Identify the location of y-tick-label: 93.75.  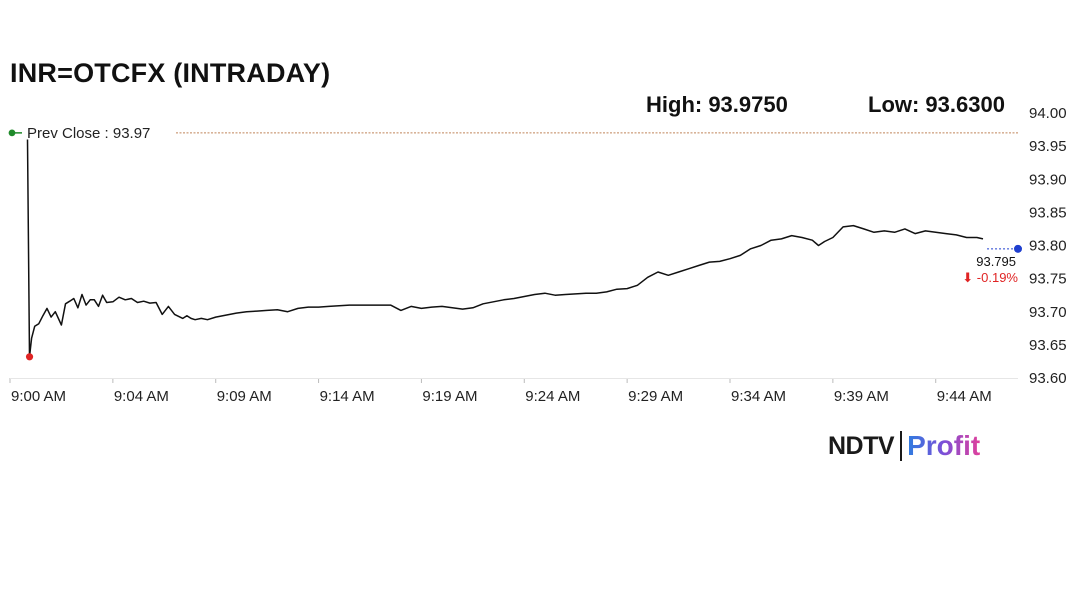
(1048, 279).